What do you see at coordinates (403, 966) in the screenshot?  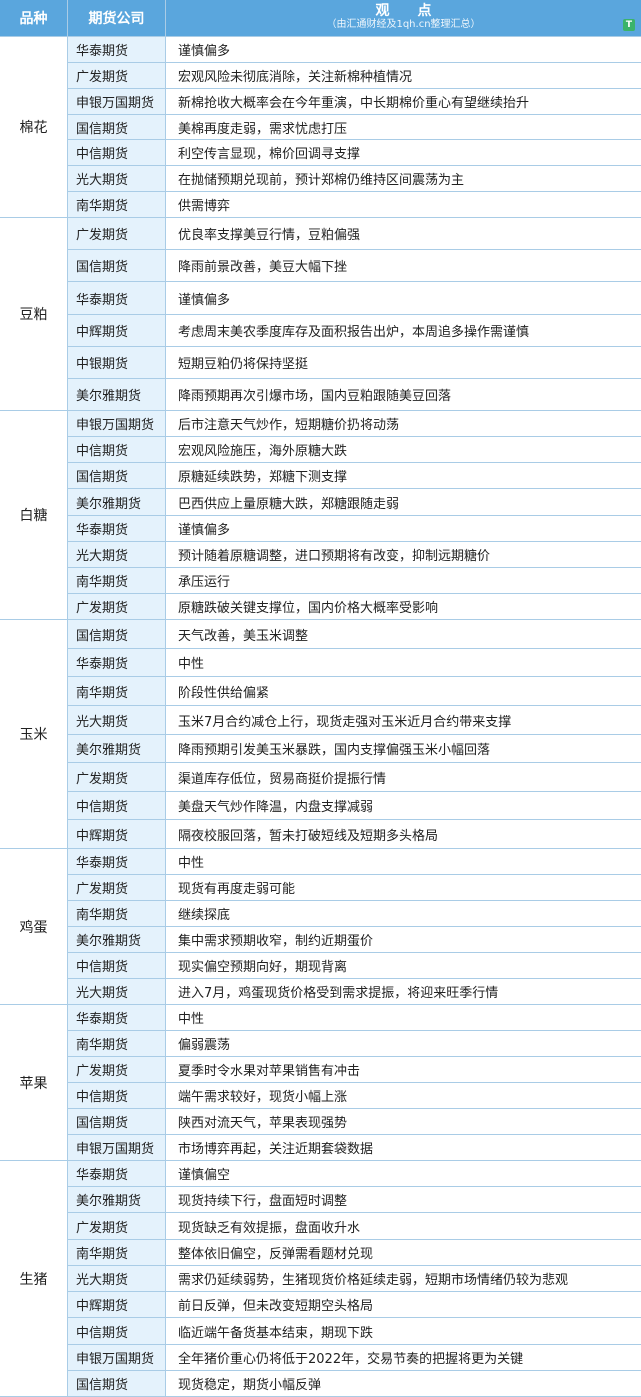 I see `view: 现实偏空预期向好，期现背离` at bounding box center [403, 966].